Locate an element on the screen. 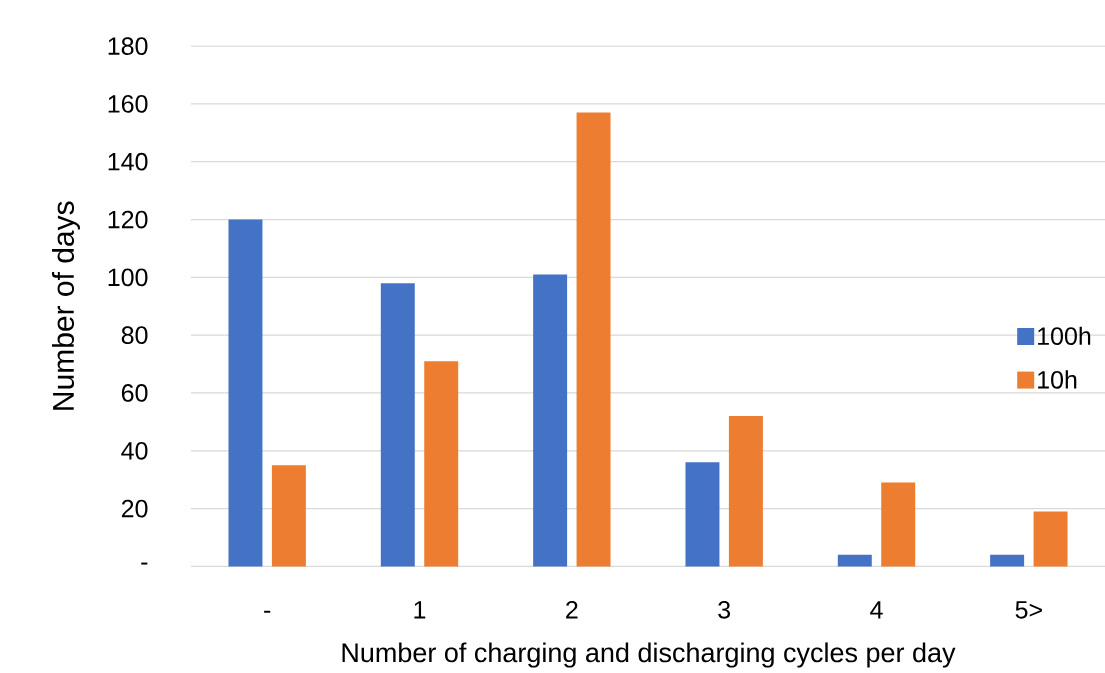 The image size is (1105, 673). legend-label: 100h is located at coordinates (1064, 336).